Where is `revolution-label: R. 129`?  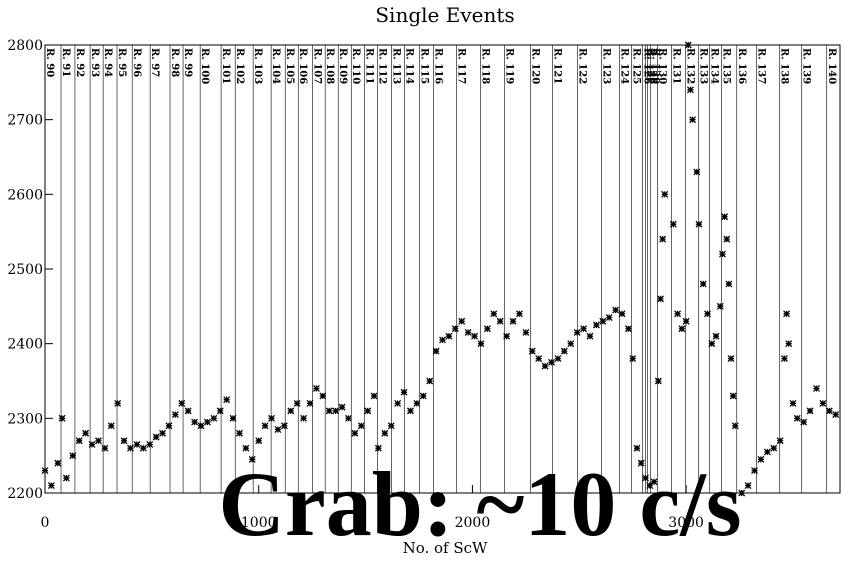
revolution-label: R. 129 is located at coordinates (655, 66).